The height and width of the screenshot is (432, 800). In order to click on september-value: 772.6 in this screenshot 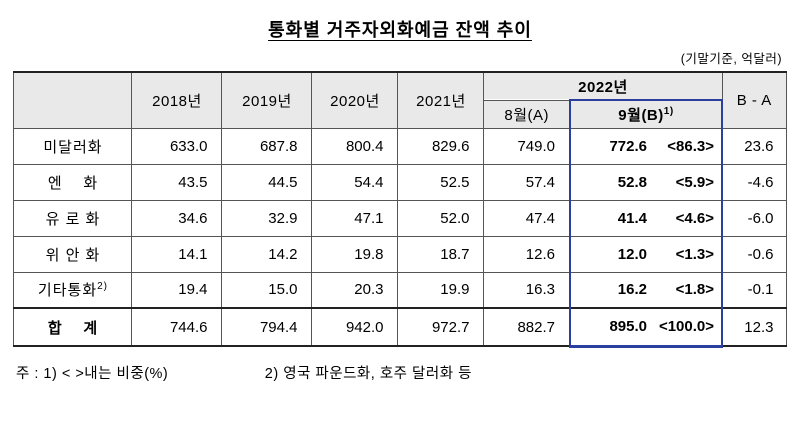, I will do `click(628, 146)`.